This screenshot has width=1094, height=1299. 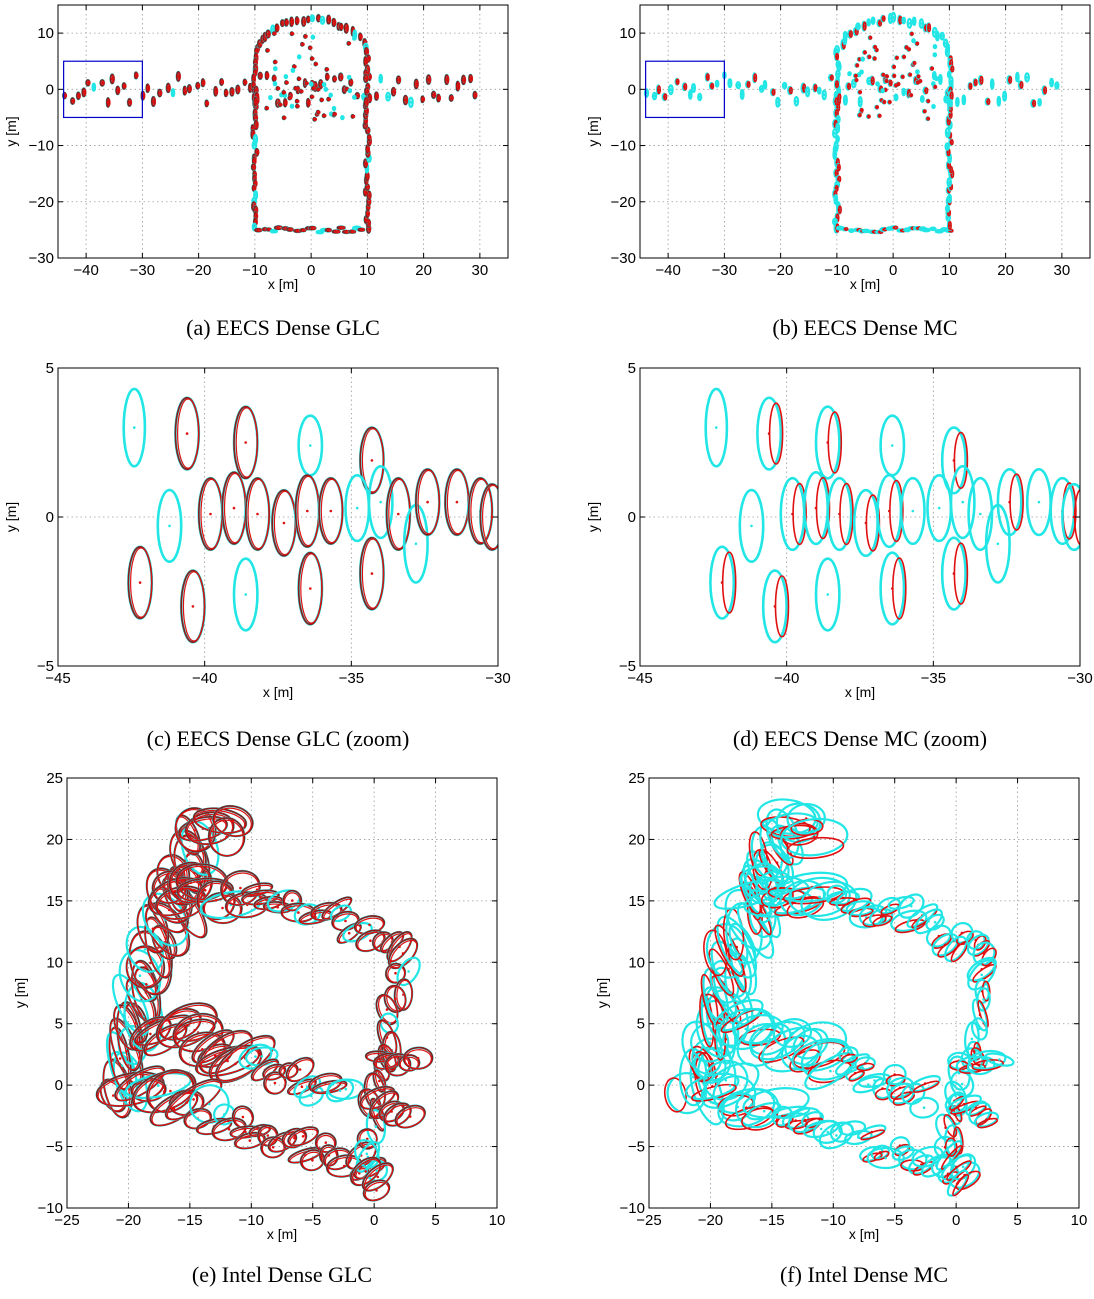 What do you see at coordinates (724, 270) in the screenshot?
I see `x-tick-label: −30` at bounding box center [724, 270].